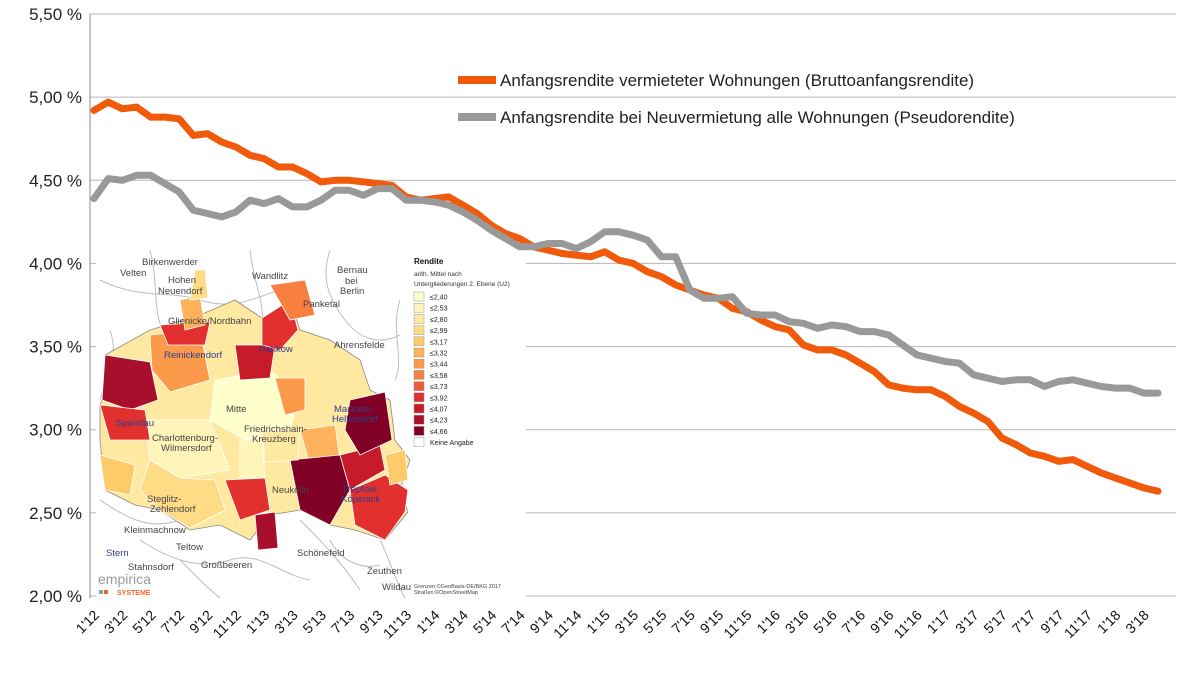  What do you see at coordinates (151, 567) in the screenshot?
I see `map-place-stahnsdorf: Stahnsdorf` at bounding box center [151, 567].